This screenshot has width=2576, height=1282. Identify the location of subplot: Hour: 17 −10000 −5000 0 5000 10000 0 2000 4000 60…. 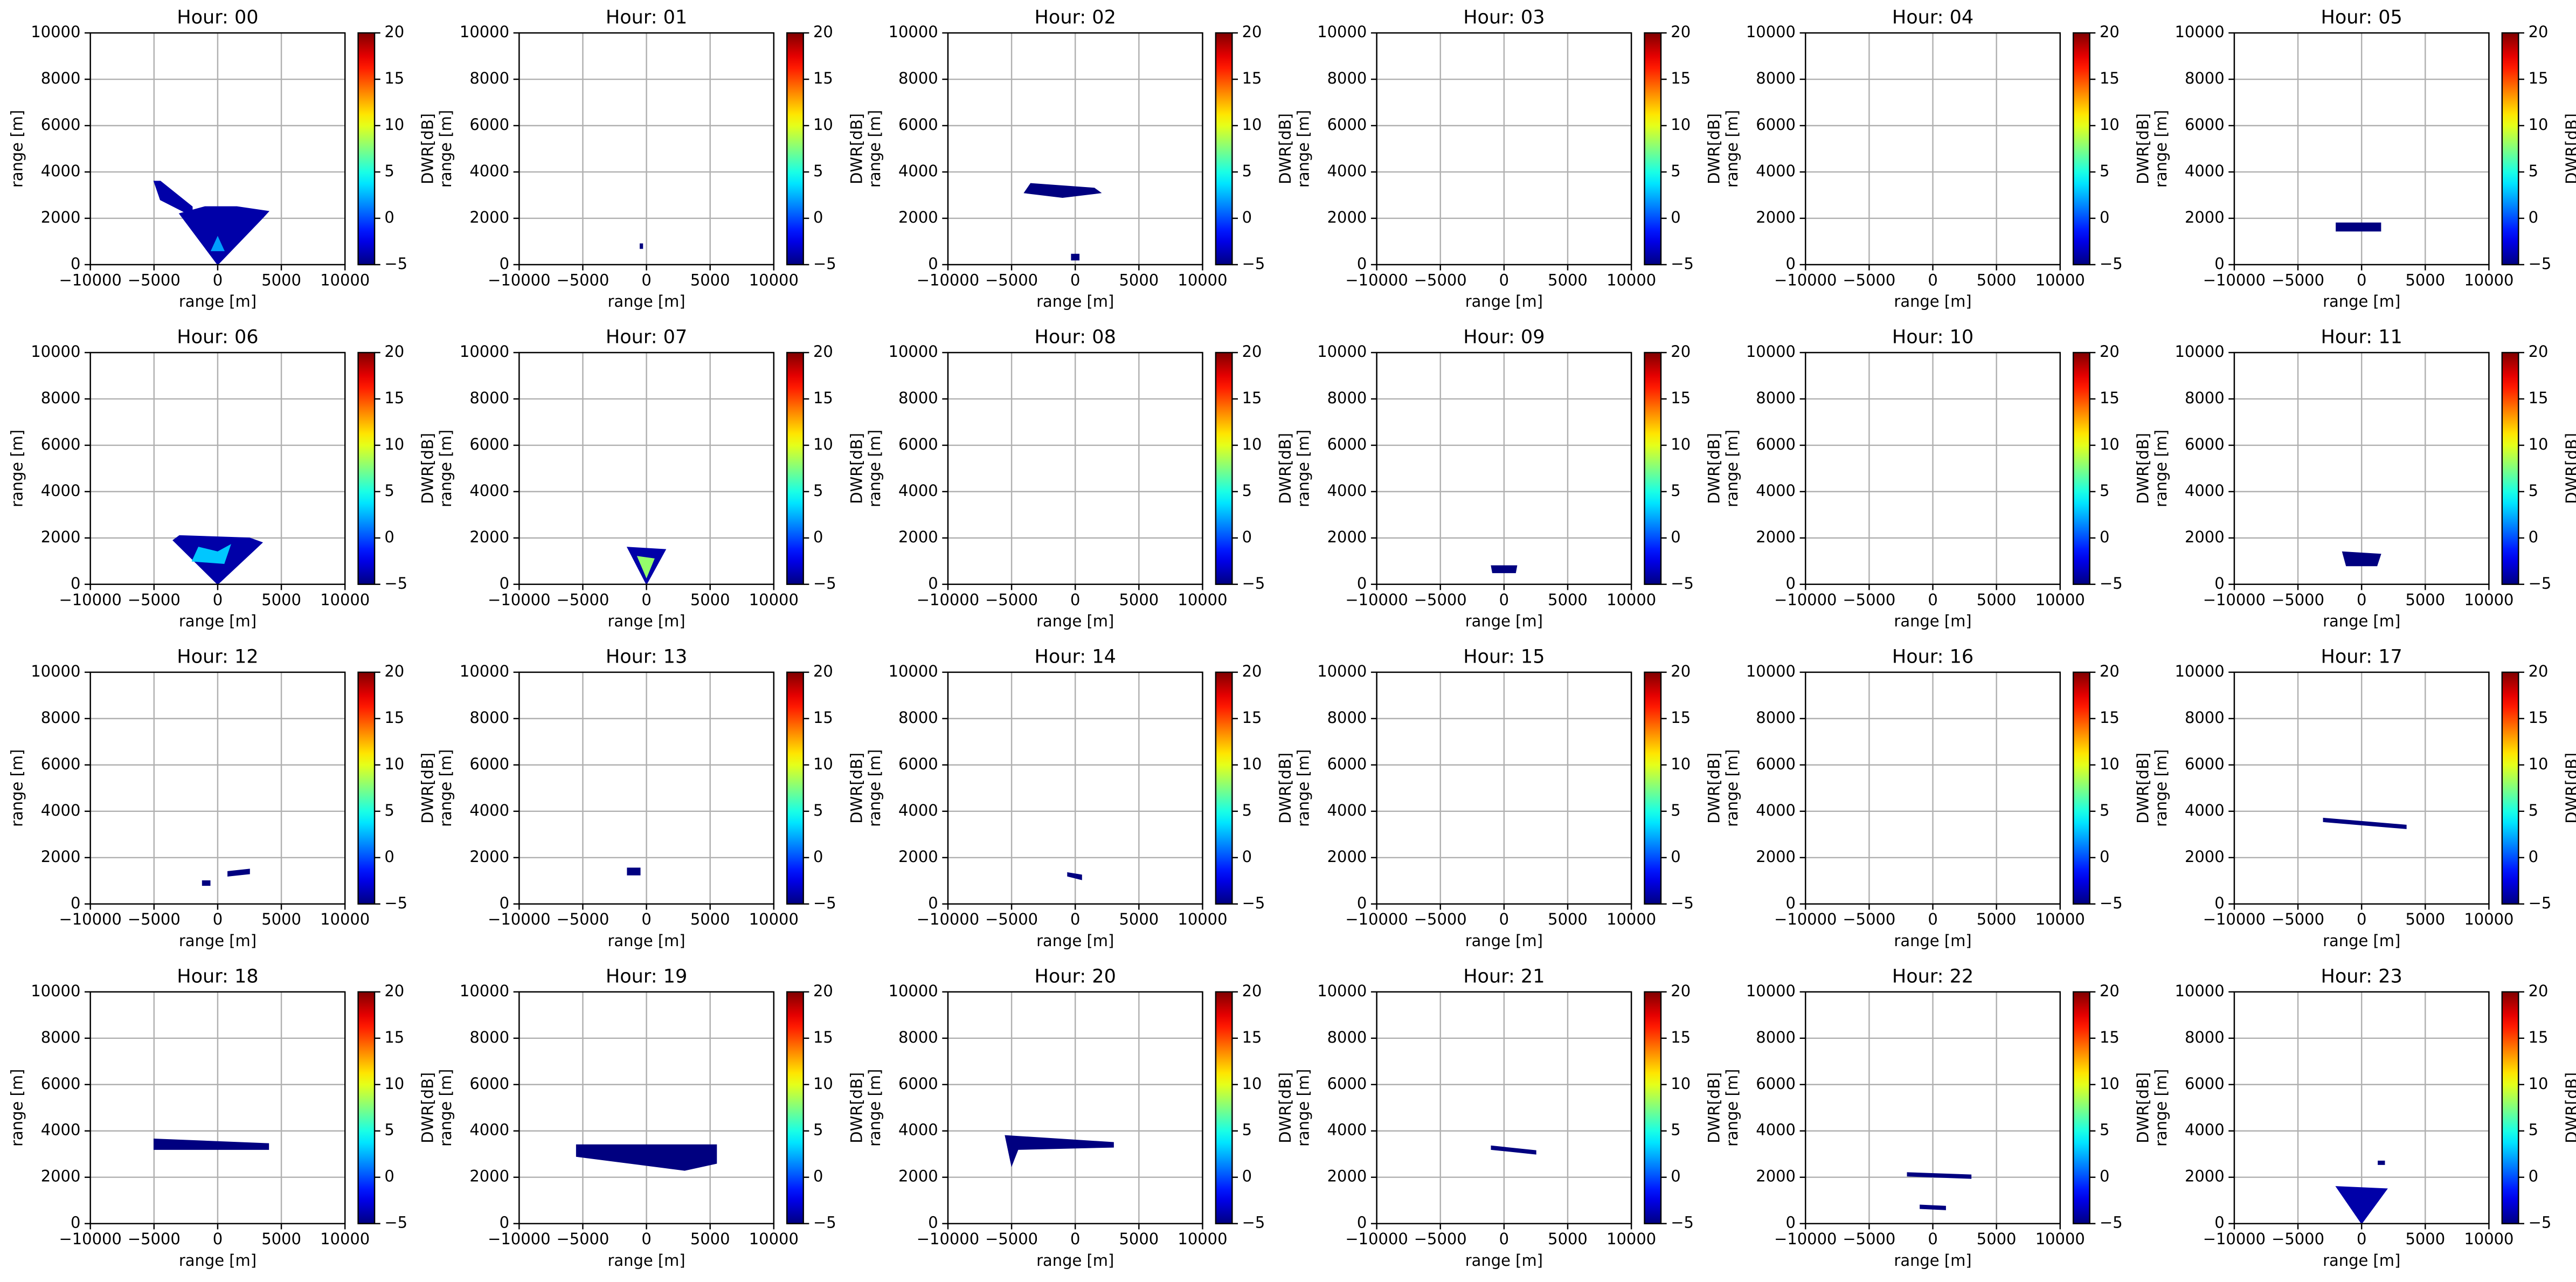
(2364, 797).